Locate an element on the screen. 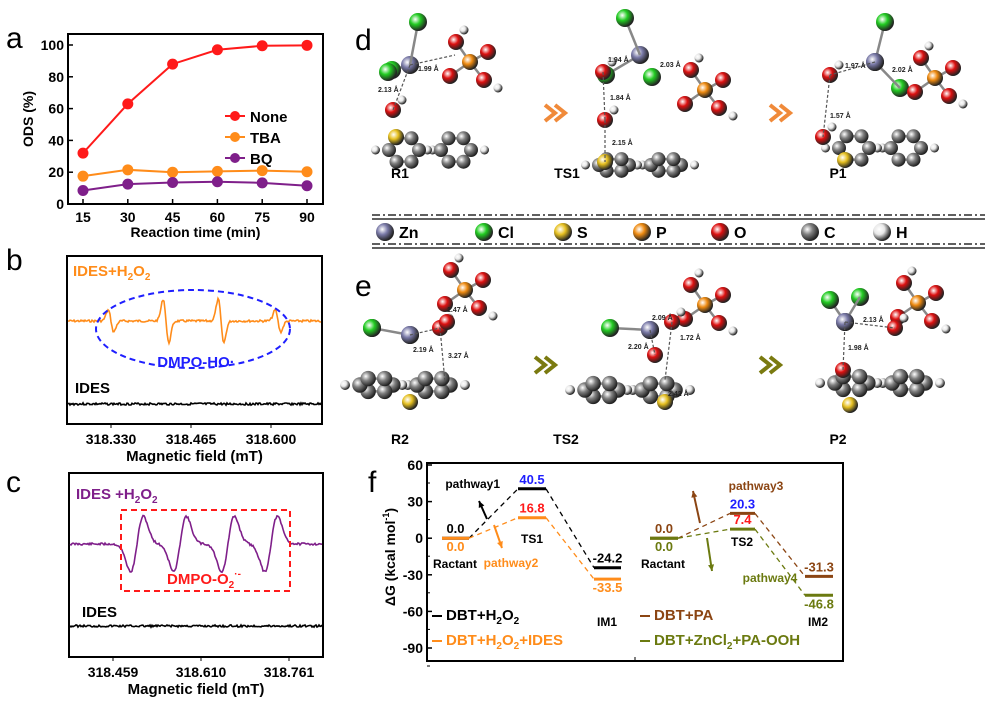 The height and width of the screenshot is (703, 994). x-tick-label: 318.600 is located at coordinates (271, 439).